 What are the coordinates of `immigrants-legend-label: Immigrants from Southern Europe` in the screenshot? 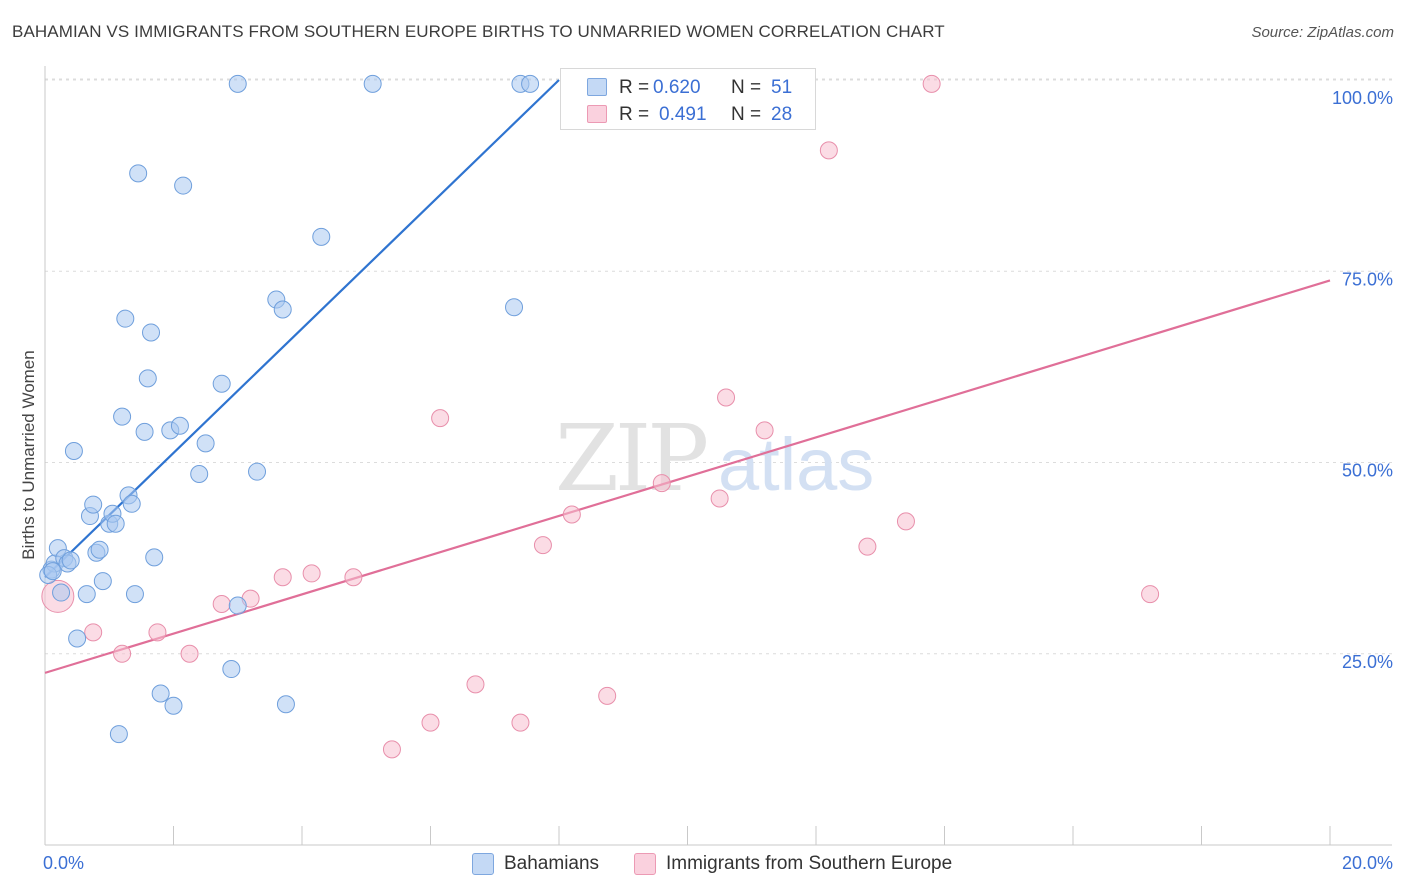 It's located at (809, 863).